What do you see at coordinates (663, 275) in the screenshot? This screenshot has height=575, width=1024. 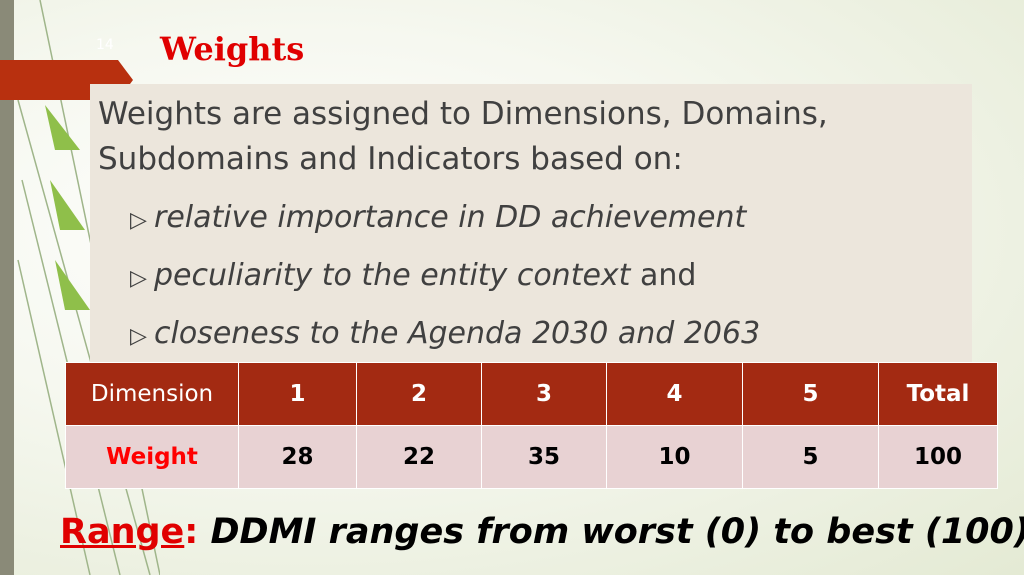 I see `bullet-suffix: and` at bounding box center [663, 275].